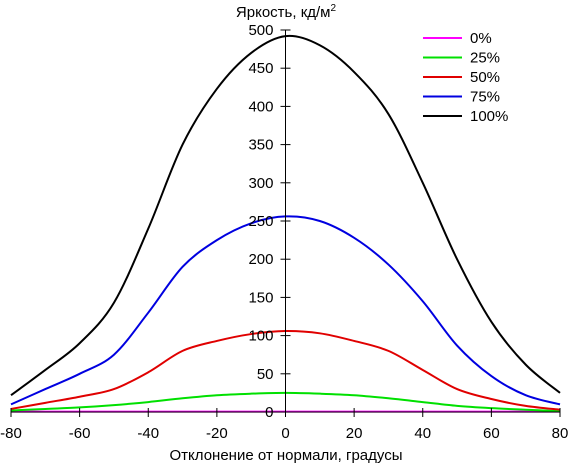 The height and width of the screenshot is (466, 568). What do you see at coordinates (265, 374) in the screenshot?
I see `y-tick-label: 50` at bounding box center [265, 374].